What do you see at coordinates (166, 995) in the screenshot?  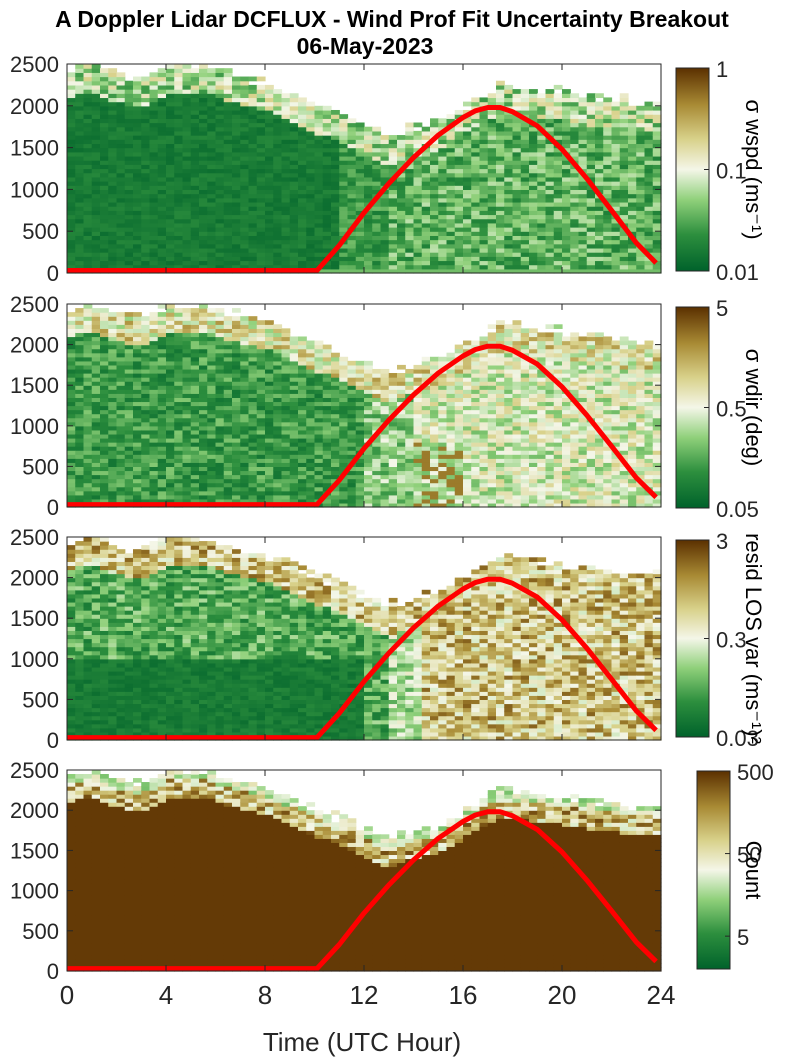 I see `x-tick-label: 4` at bounding box center [166, 995].